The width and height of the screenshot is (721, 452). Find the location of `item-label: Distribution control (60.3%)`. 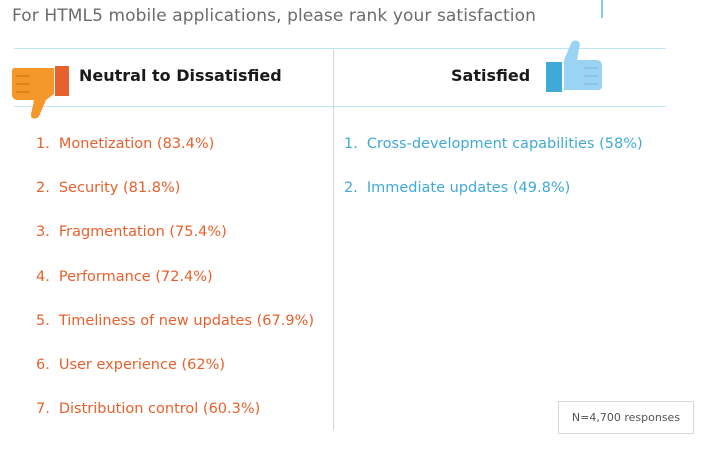

item-label: Distribution control (60.3%) is located at coordinates (159, 409).